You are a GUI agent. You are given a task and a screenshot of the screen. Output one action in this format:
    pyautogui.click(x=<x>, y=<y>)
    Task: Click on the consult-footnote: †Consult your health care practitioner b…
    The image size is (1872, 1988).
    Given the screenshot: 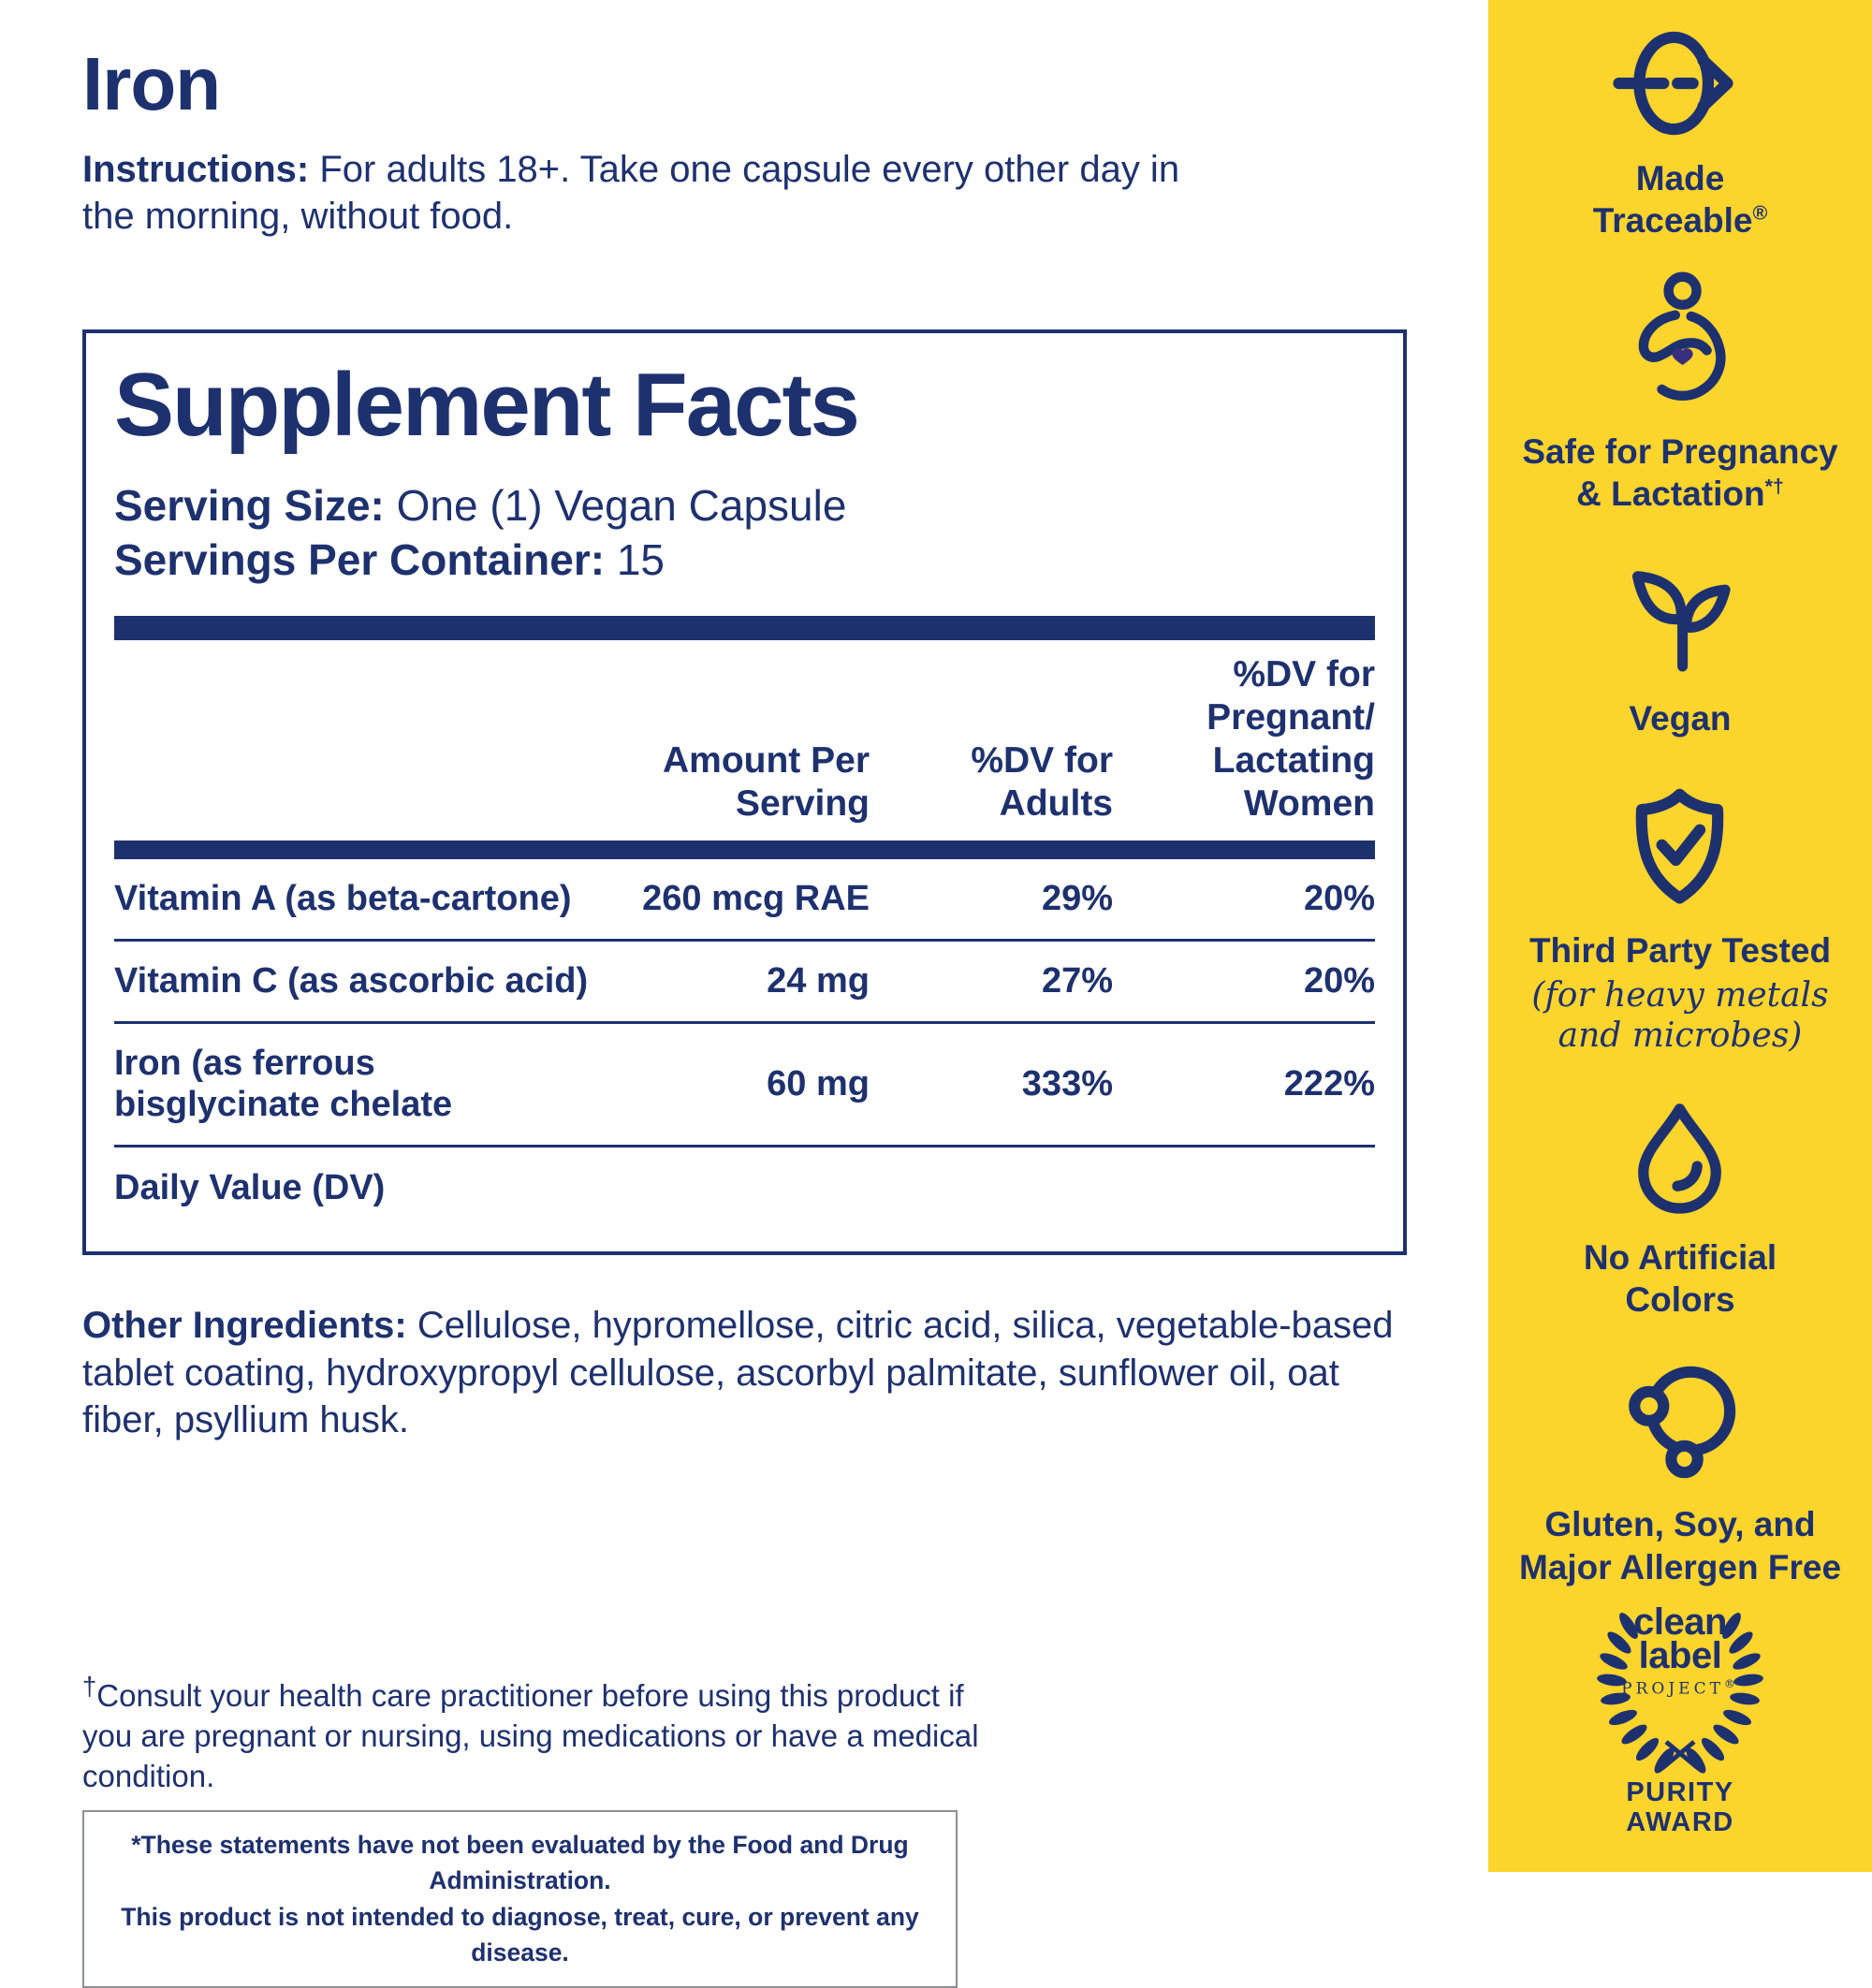 What is the action you would take?
    pyautogui.click(x=530, y=1733)
    